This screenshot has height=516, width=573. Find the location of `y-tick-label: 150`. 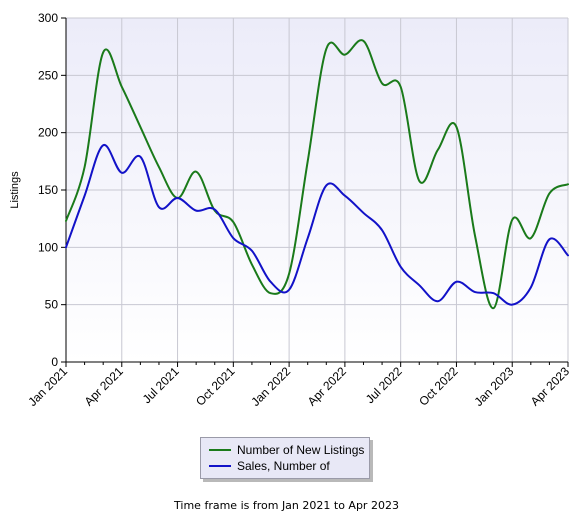

y-tick-label: 150 is located at coordinates (48, 190).